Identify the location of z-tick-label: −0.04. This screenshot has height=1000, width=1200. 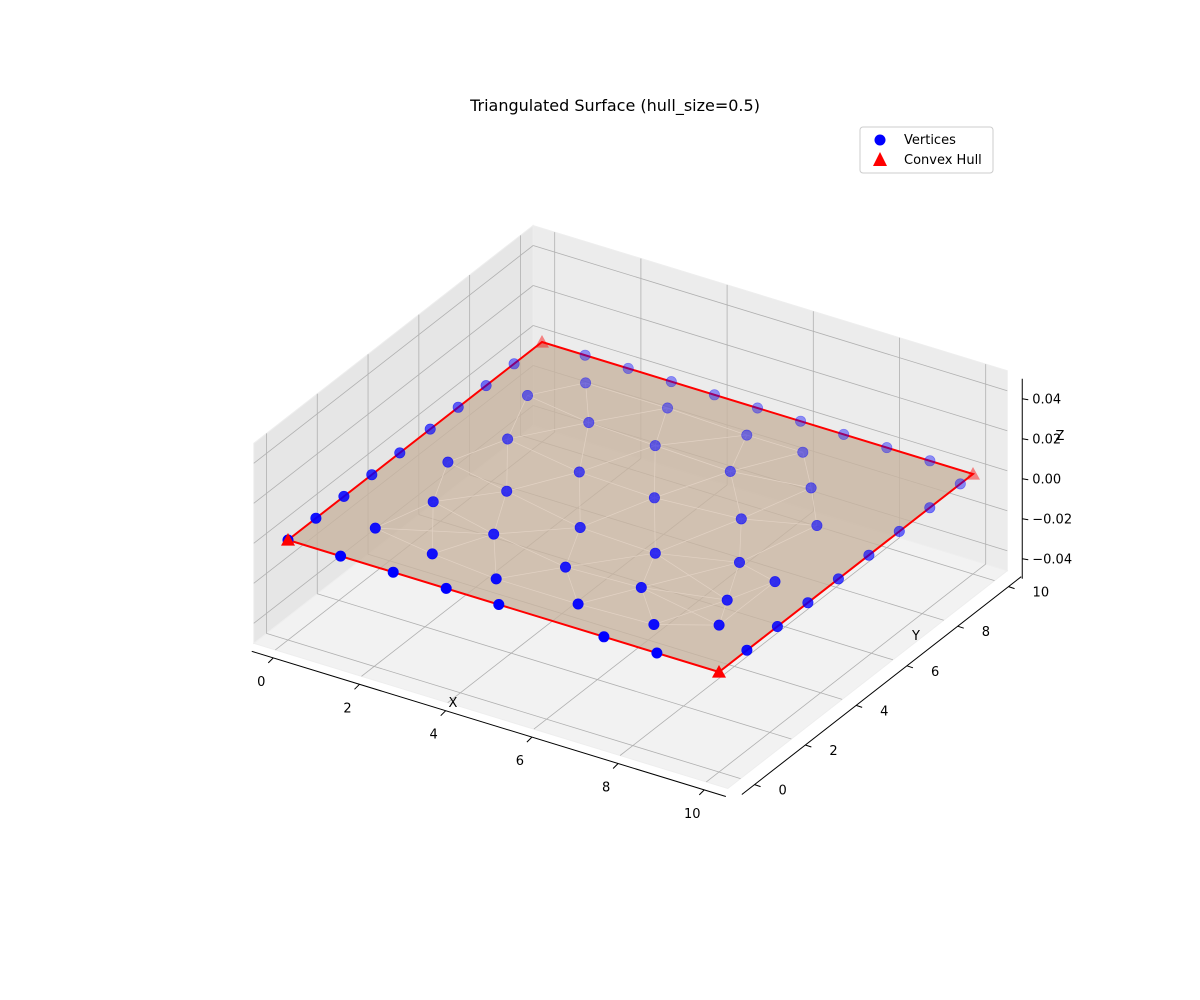
(1052, 560).